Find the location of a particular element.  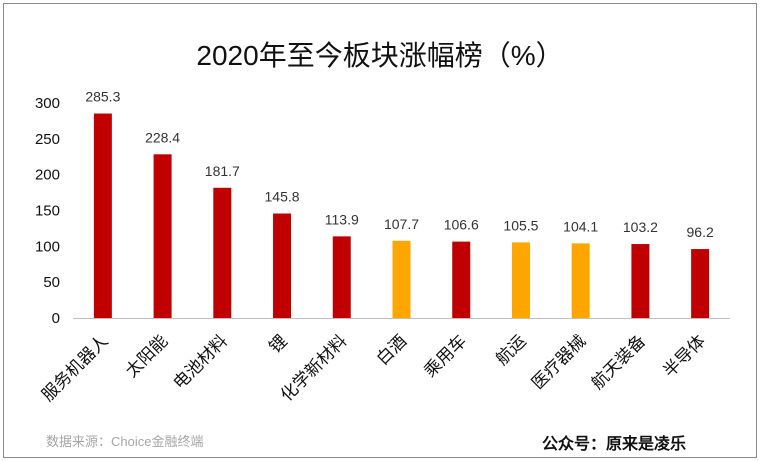

data-label: 104.1 is located at coordinates (580, 226).